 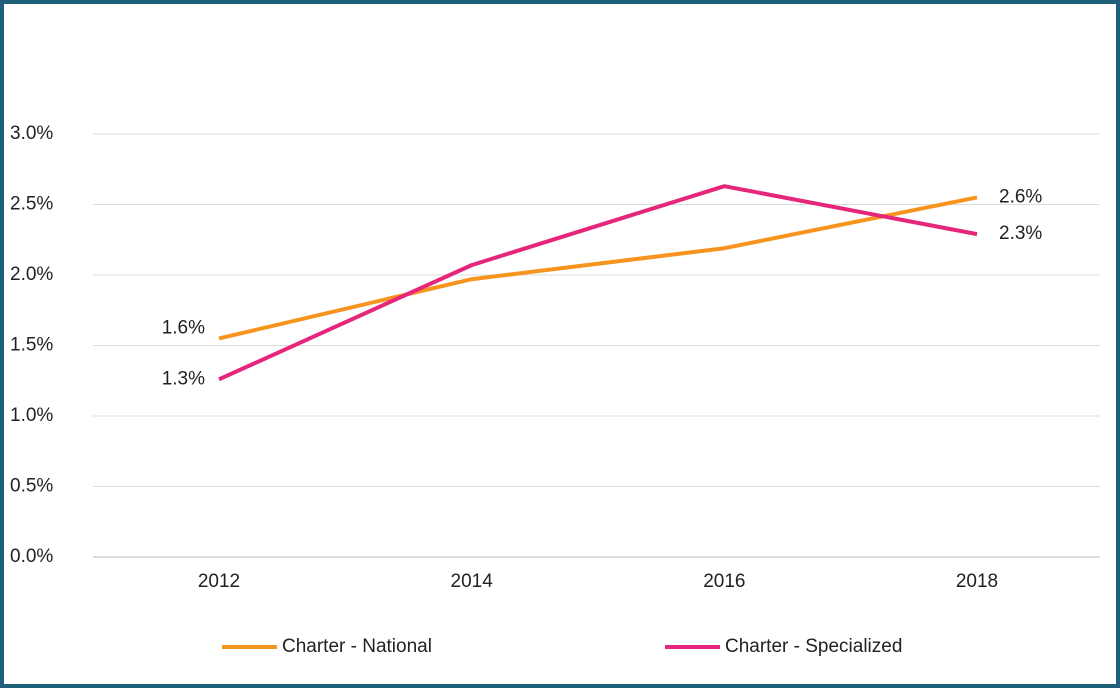 What do you see at coordinates (31, 345) in the screenshot?
I see `y-tick-label: 1.5%` at bounding box center [31, 345].